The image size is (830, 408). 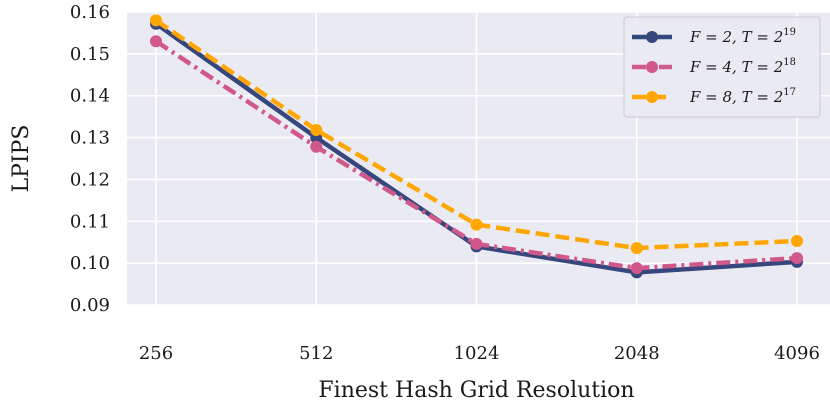 I want to click on y-tick-label: 0.16, so click(x=90, y=12).